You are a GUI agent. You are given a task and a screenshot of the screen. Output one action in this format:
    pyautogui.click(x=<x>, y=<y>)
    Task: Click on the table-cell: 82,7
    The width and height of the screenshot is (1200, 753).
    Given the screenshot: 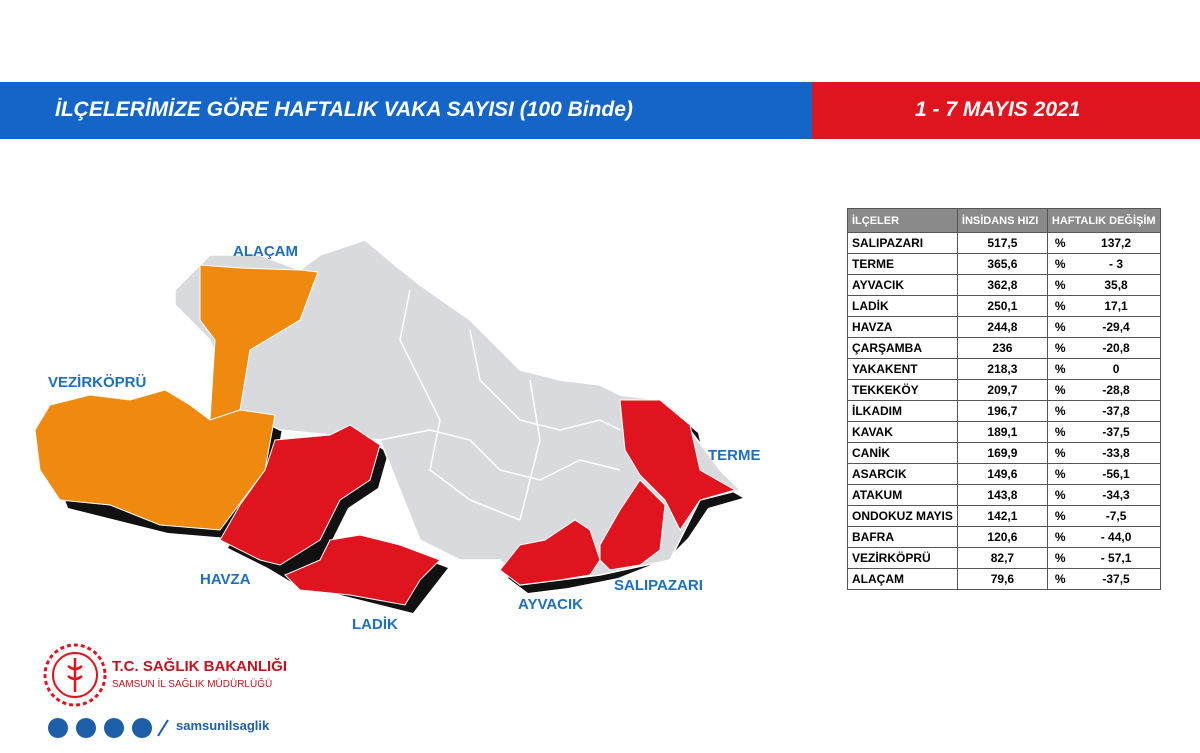 What is the action you would take?
    pyautogui.click(x=1002, y=558)
    